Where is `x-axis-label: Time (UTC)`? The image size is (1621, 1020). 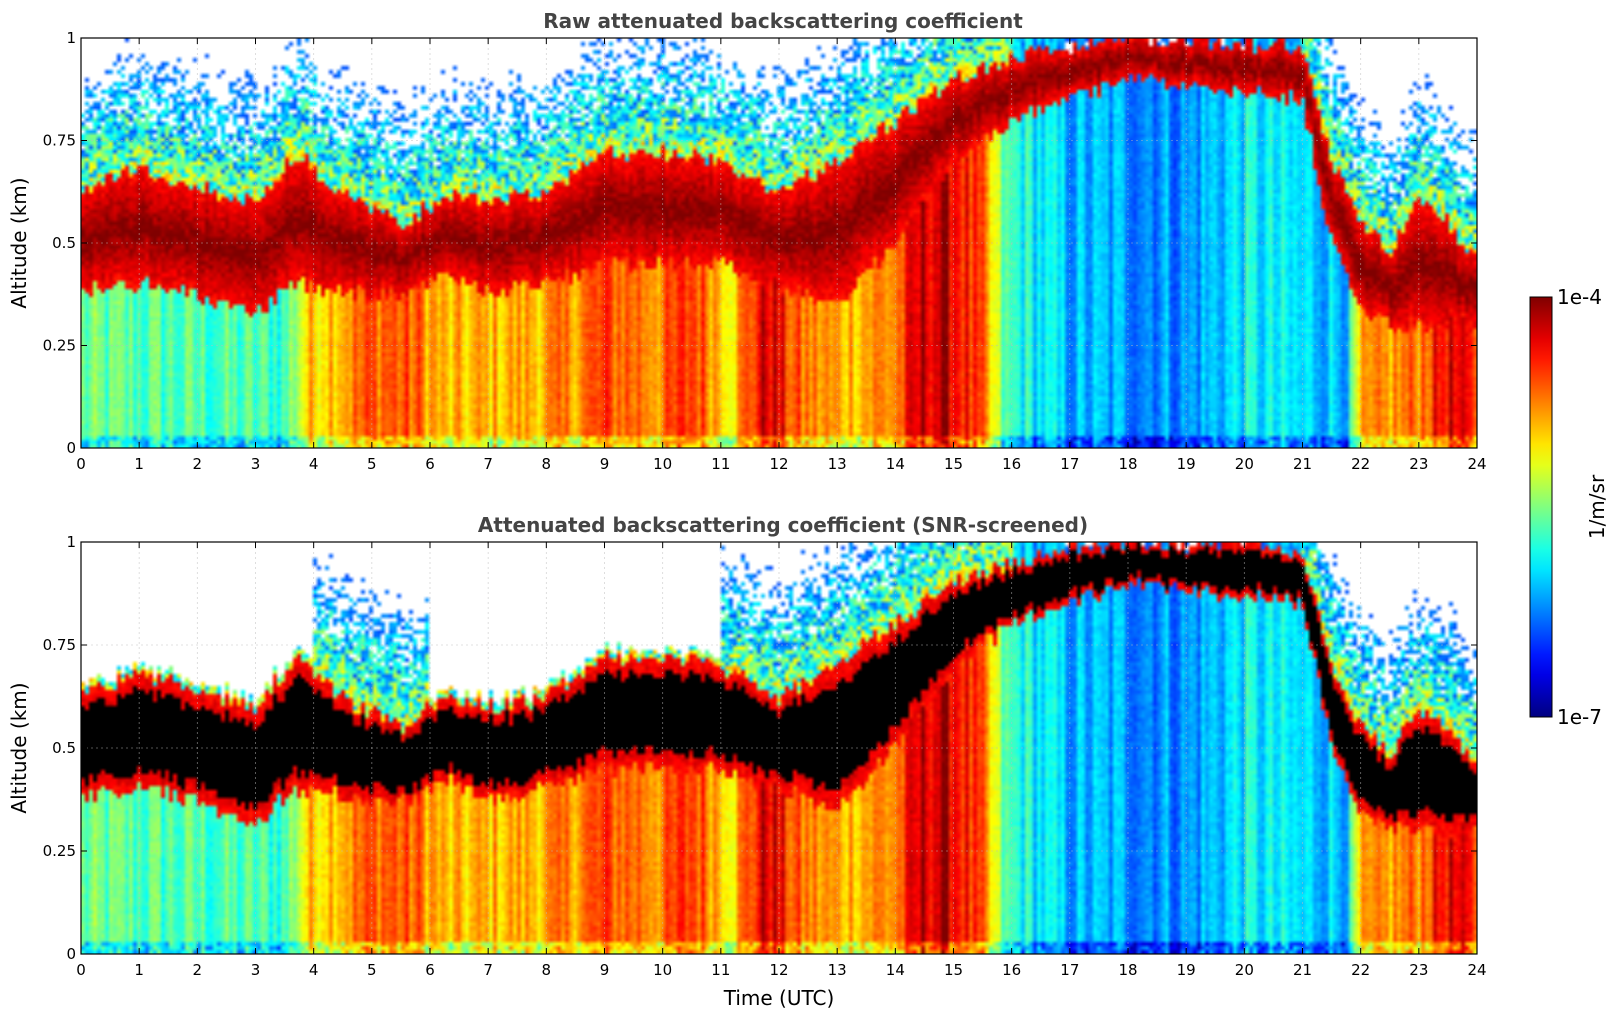
x-axis-label: Time (UTC) is located at coordinates (779, 998).